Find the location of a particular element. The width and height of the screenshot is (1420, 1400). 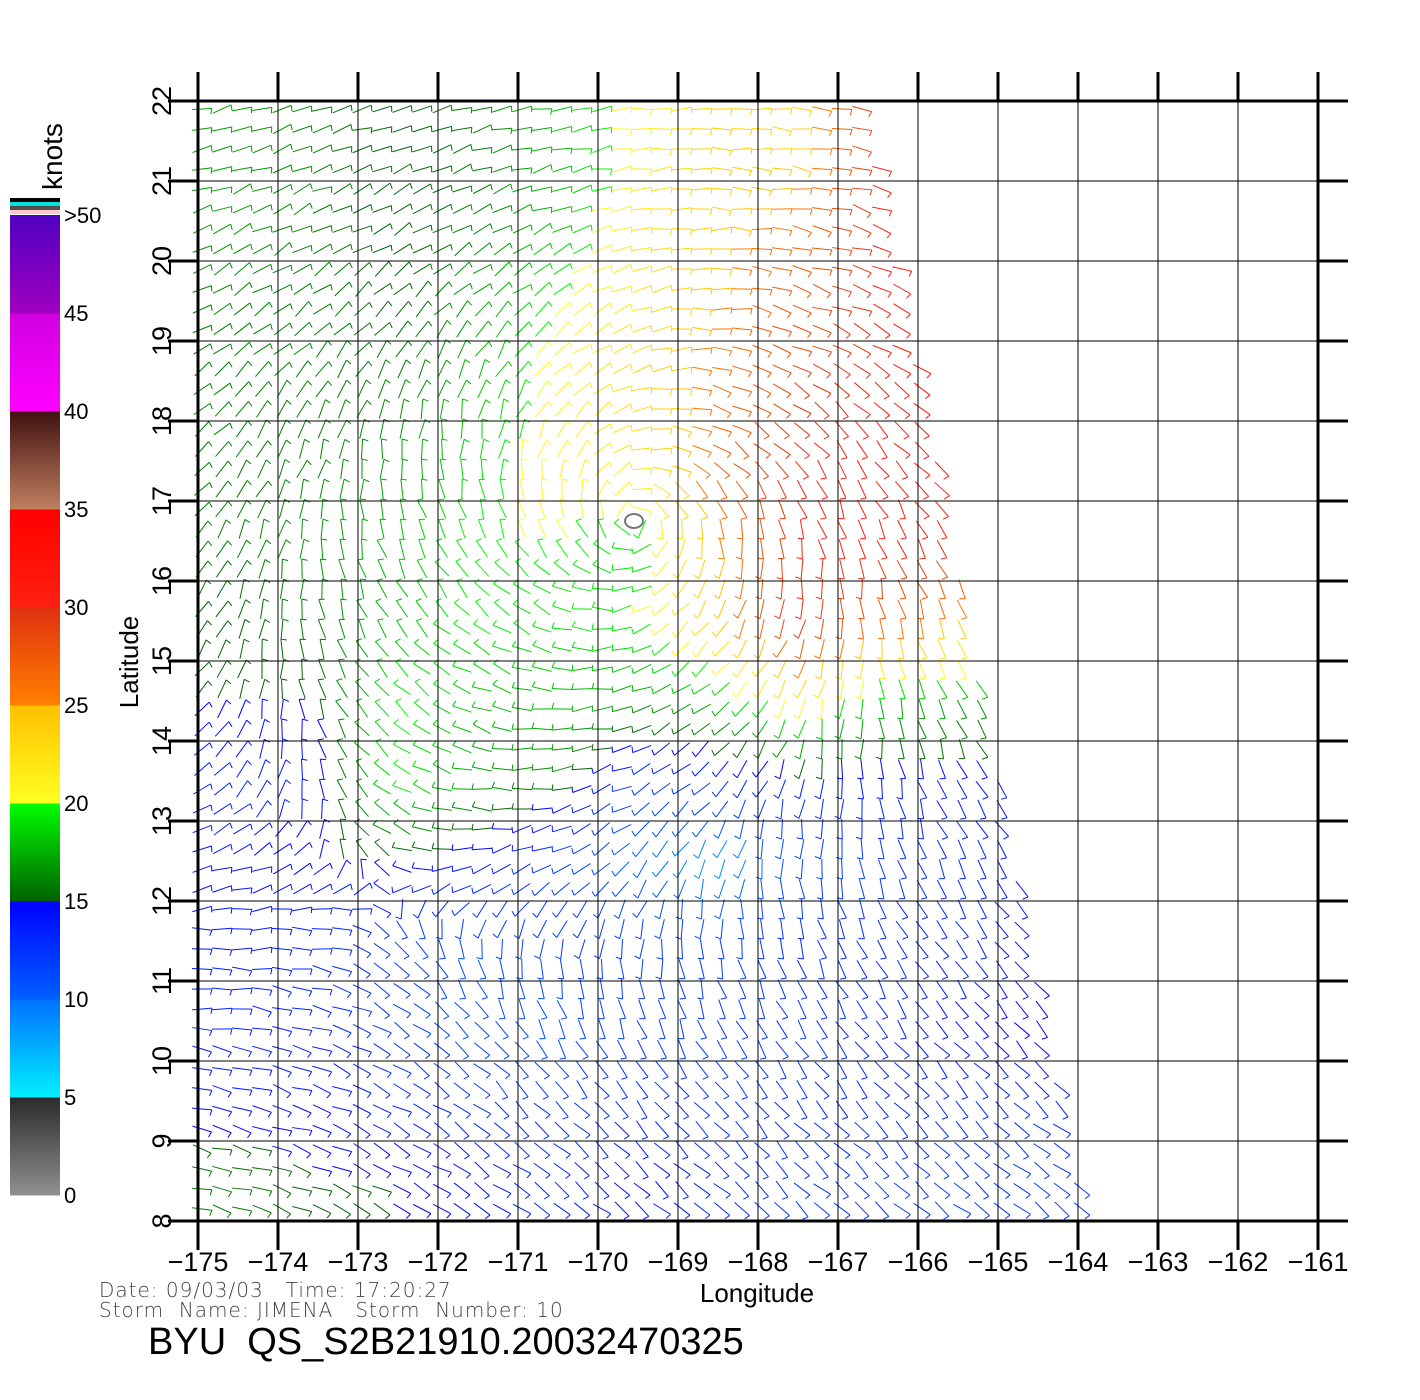

colorbar-band is located at coordinates (35, 1048).